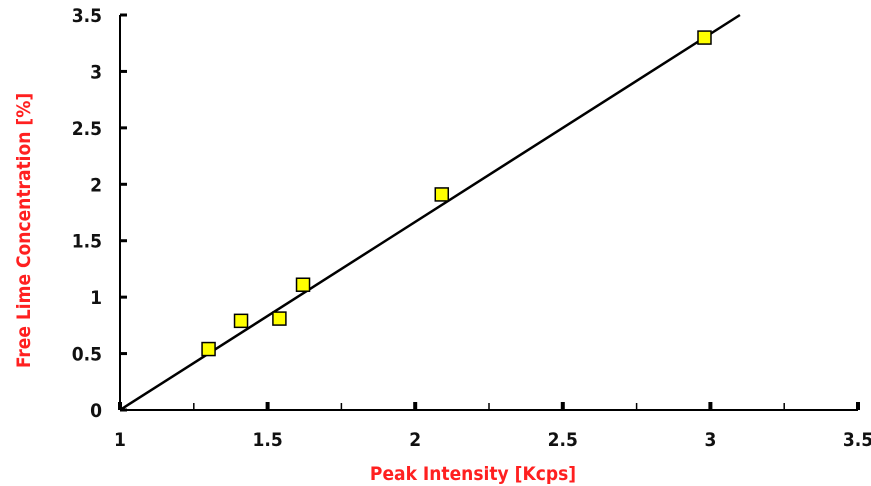  I want to click on x-tick-label: 1.5, so click(267, 440).